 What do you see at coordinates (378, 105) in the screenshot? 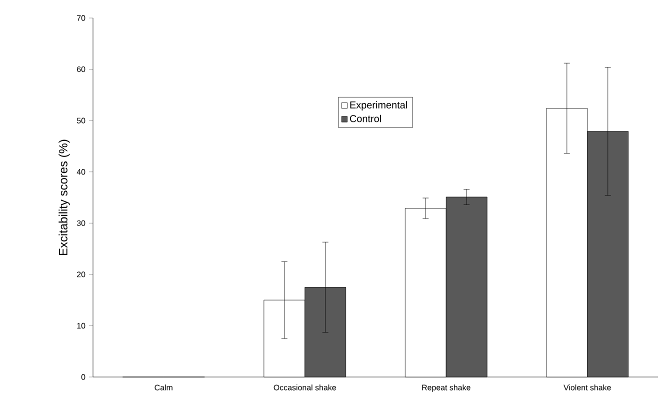
I see `legend-label: Experimental` at bounding box center [378, 105].